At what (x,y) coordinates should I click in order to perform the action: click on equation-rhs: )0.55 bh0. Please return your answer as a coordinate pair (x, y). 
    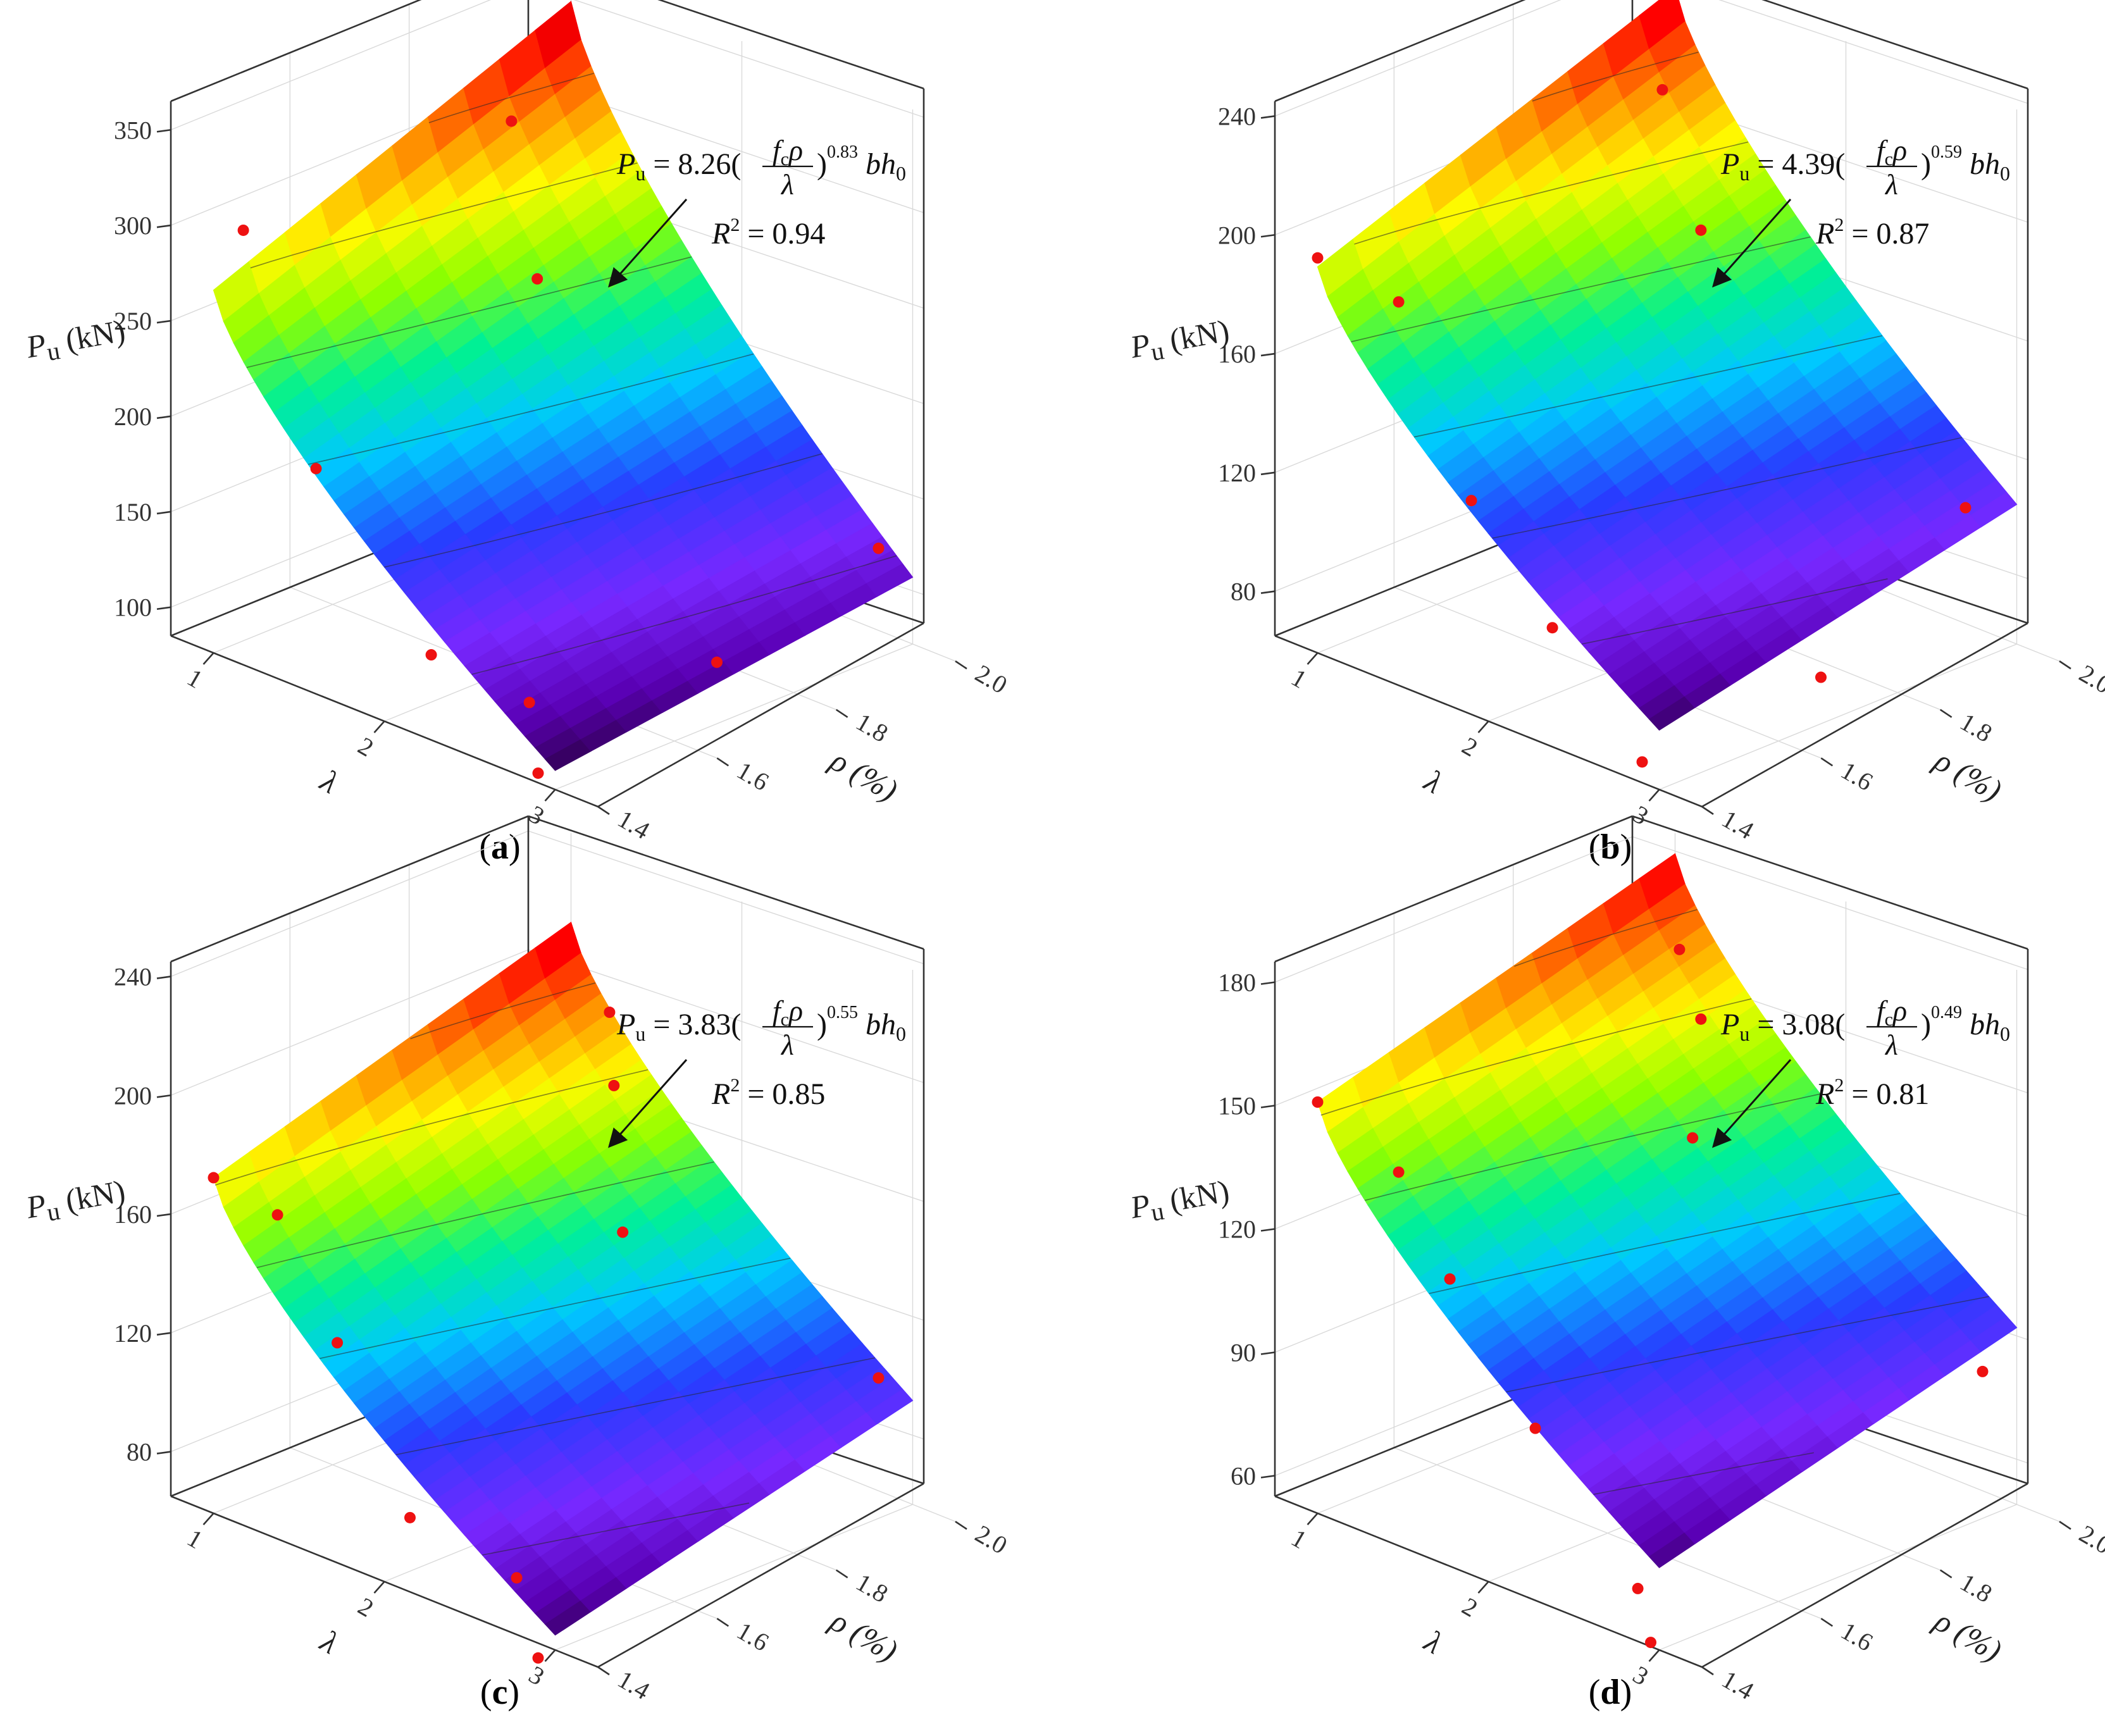
    Looking at the image, I should click on (862, 1024).